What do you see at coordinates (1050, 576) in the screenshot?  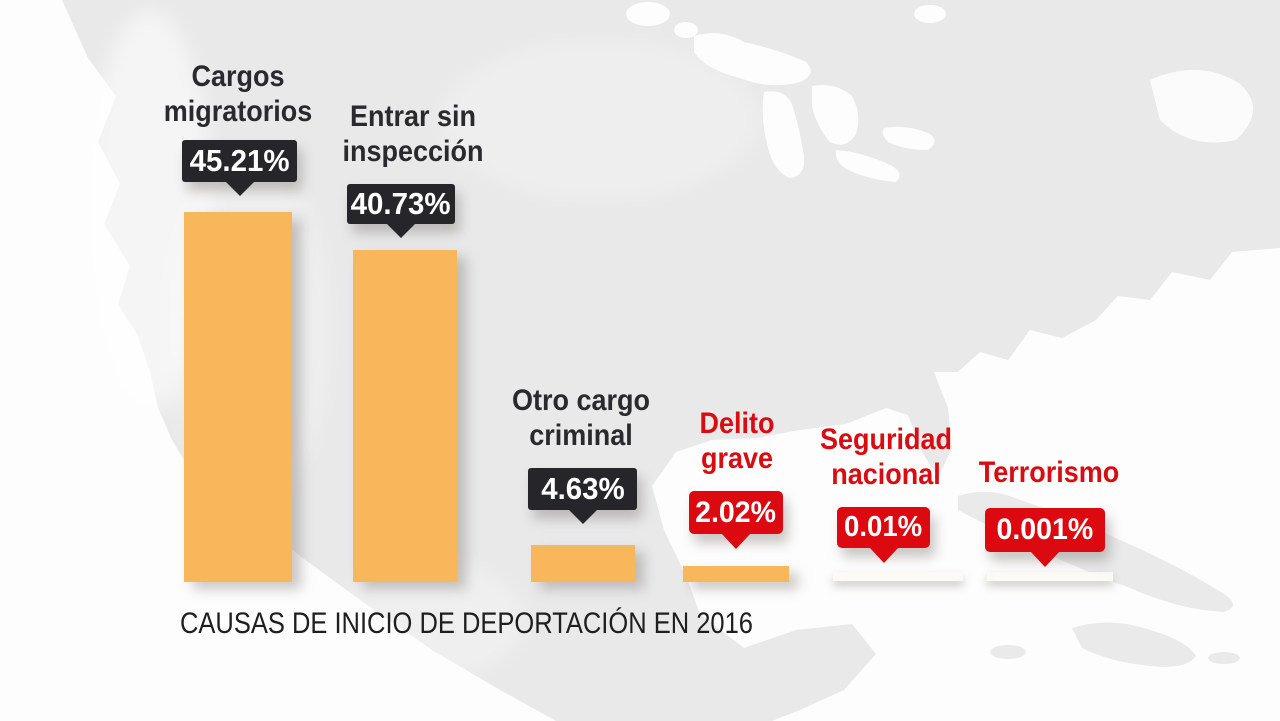 I see `bar-terrorismo` at bounding box center [1050, 576].